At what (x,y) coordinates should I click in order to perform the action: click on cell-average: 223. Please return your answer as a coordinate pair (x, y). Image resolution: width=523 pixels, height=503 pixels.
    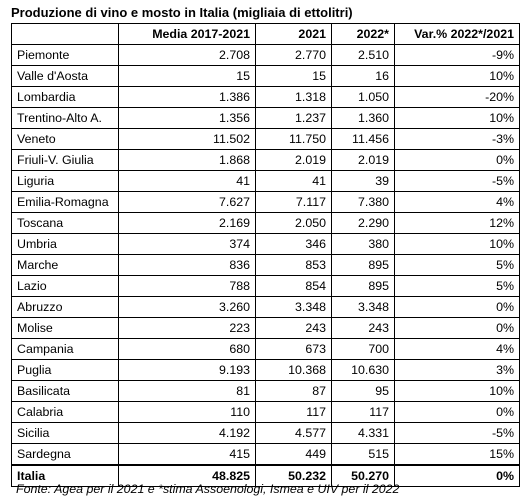
    Looking at the image, I should click on (187, 328).